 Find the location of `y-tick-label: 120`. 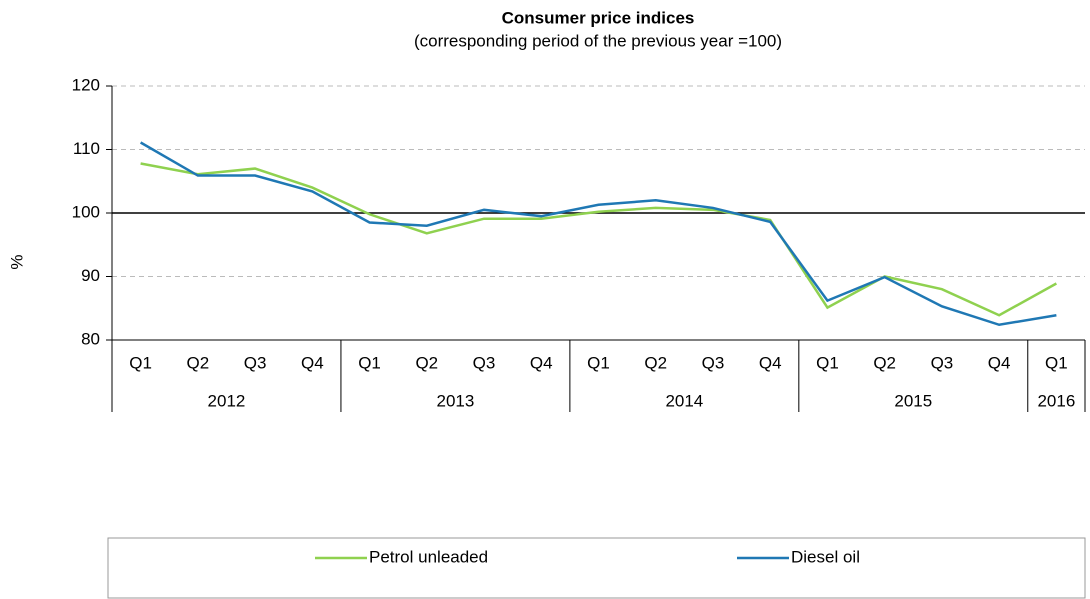

y-tick-label: 120 is located at coordinates (86, 84).